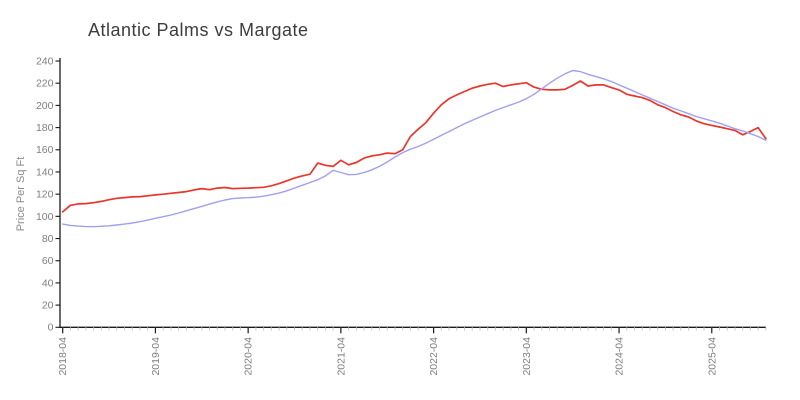  Describe the element at coordinates (48, 261) in the screenshot. I see `y-tick-label: 60` at that location.